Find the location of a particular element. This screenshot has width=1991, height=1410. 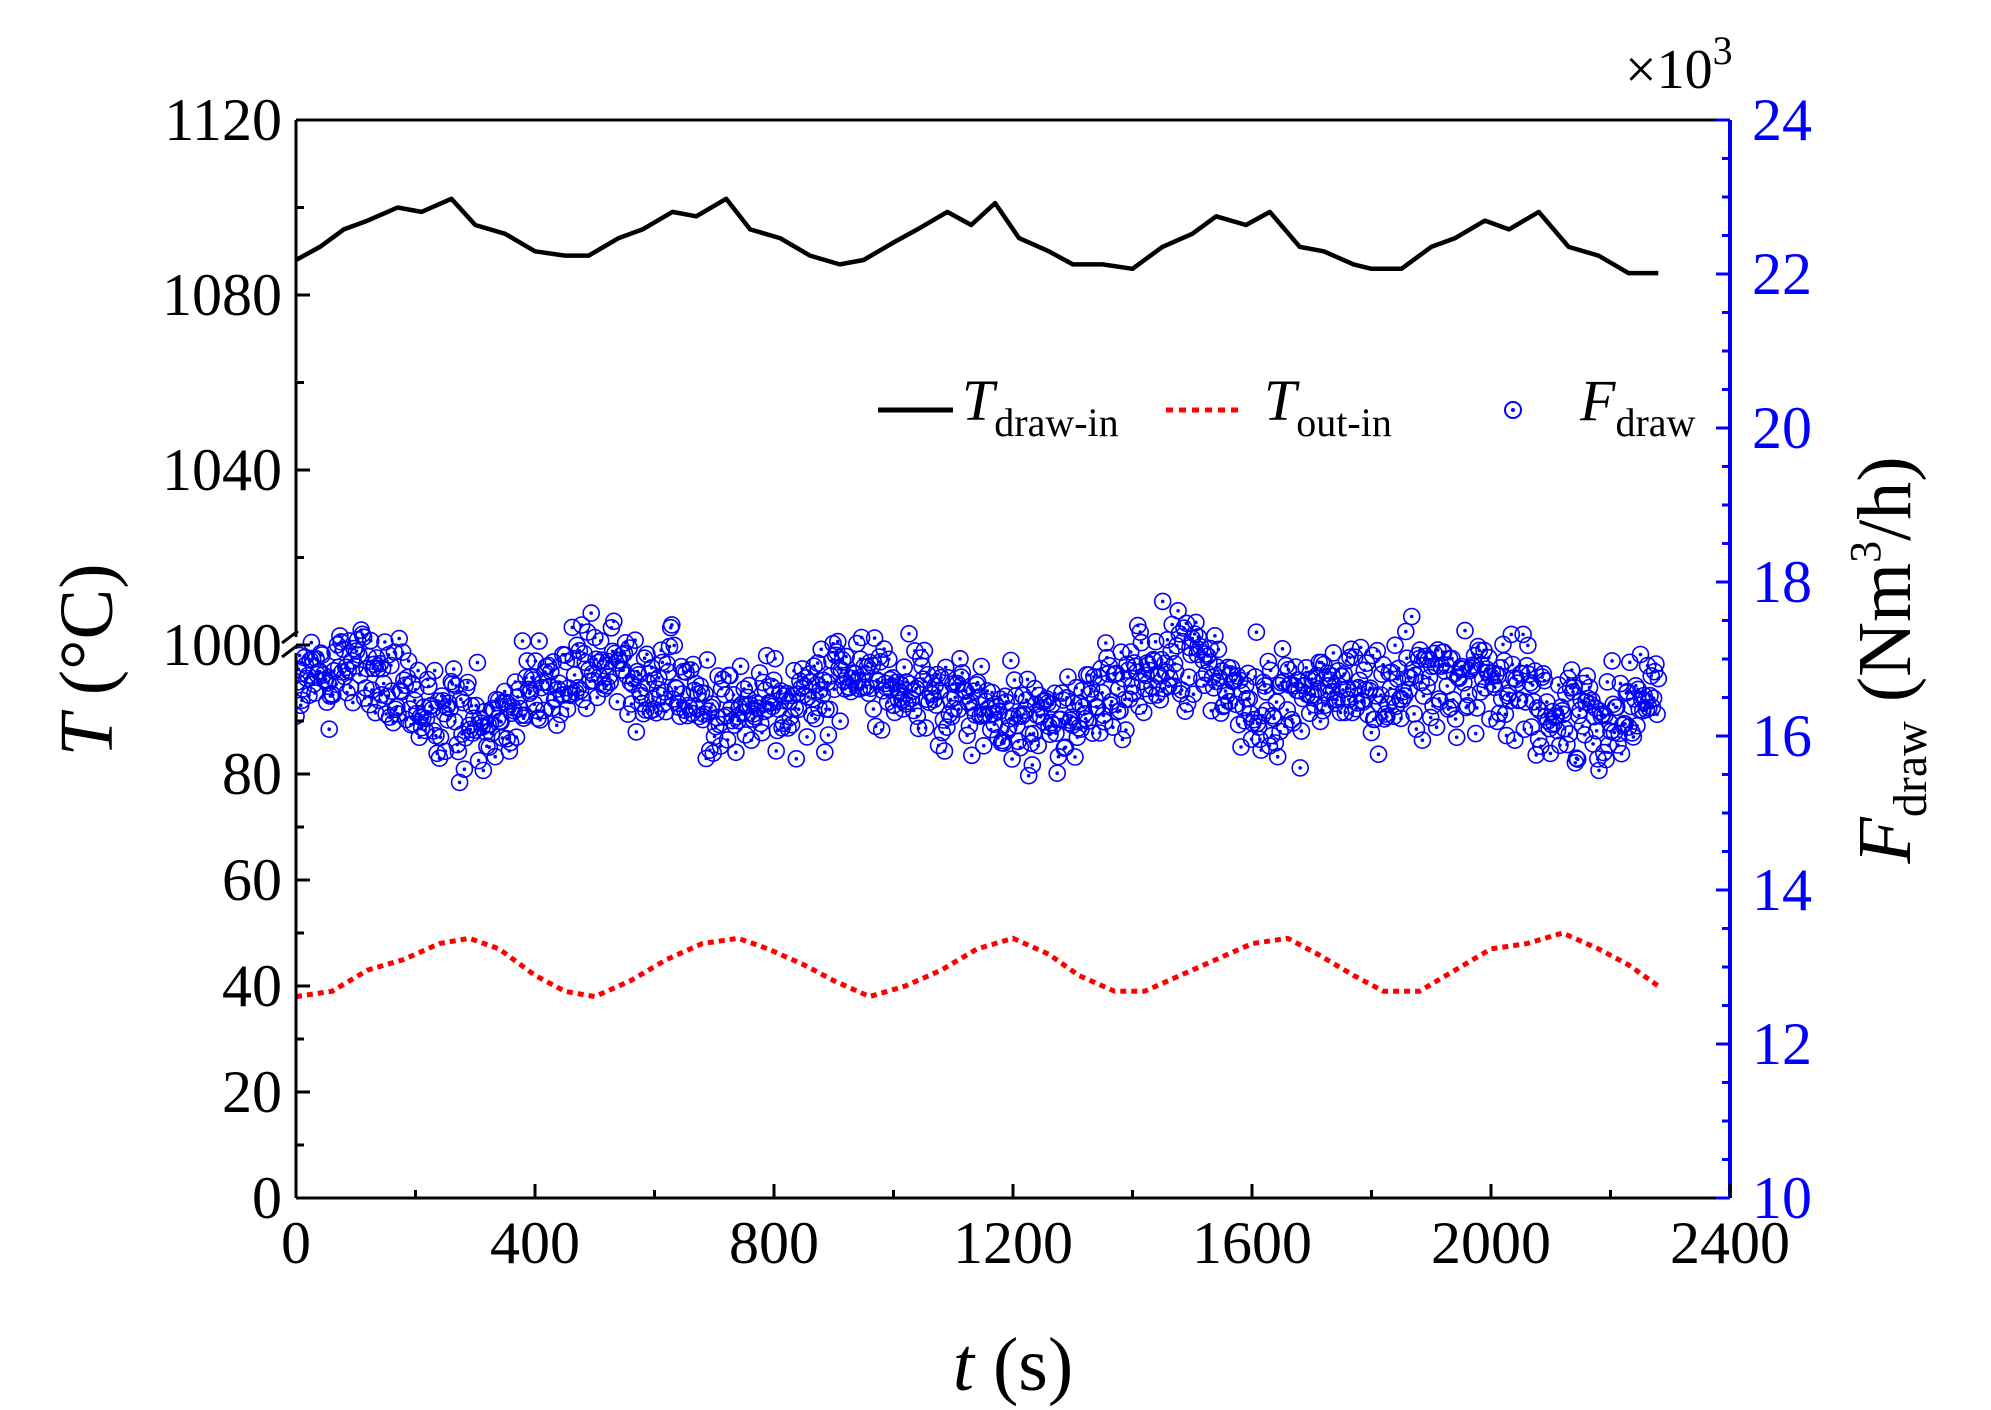

right-tick-label: 14 is located at coordinates (1782, 890).